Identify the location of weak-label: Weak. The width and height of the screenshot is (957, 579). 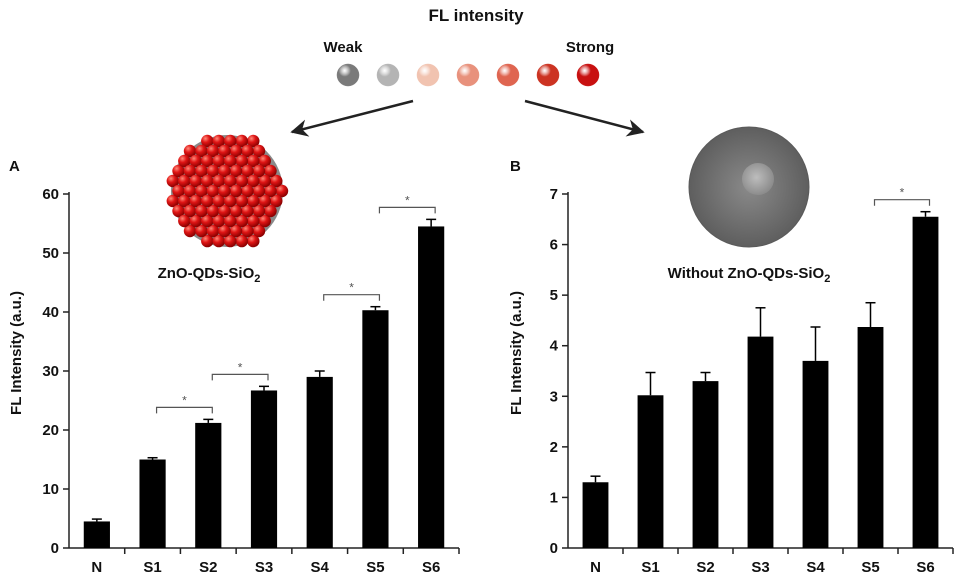
(344, 47).